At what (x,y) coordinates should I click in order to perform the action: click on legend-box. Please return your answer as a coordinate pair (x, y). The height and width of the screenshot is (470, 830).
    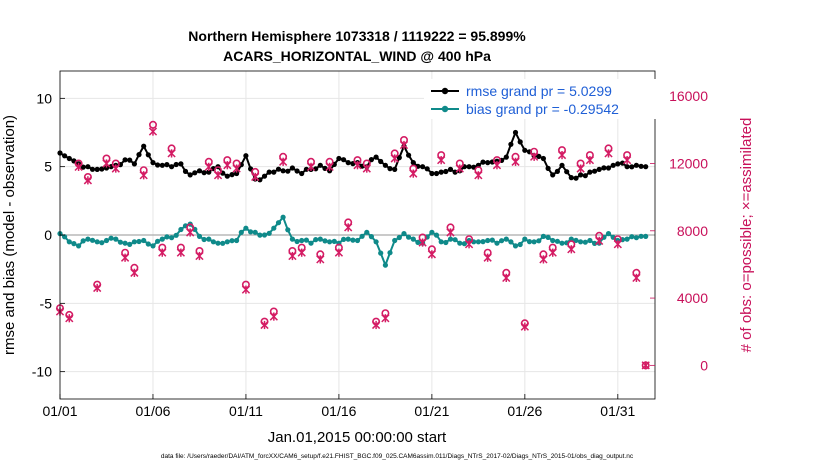
    Looking at the image, I should click on (540, 99).